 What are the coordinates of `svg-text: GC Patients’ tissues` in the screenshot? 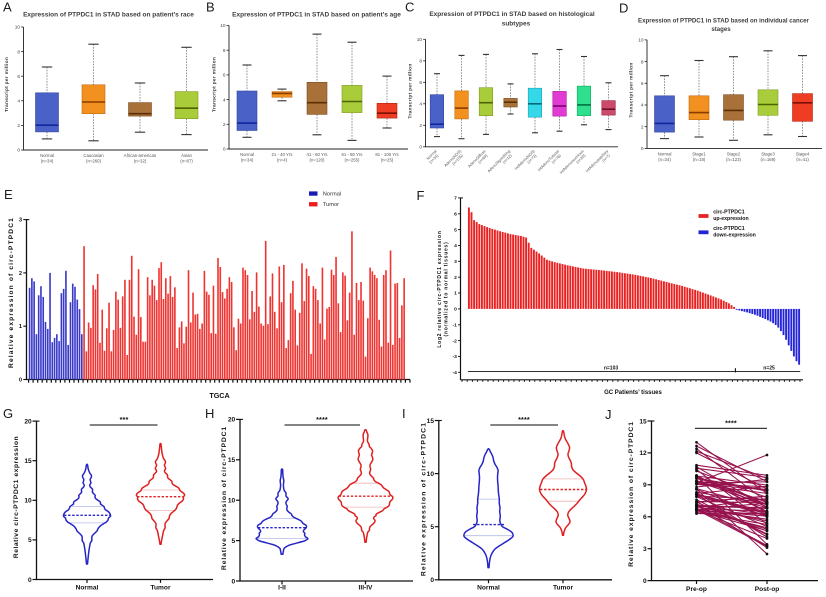 It's located at (633, 393).